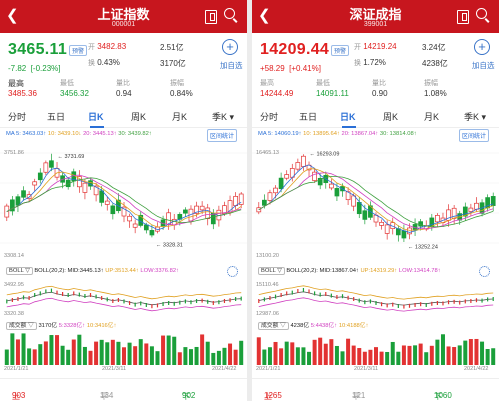 The width and height of the screenshot is (499, 401). What do you see at coordinates (14, 153) in the screenshot?
I see `y-axis-top-label: 3751.86` at bounding box center [14, 153].